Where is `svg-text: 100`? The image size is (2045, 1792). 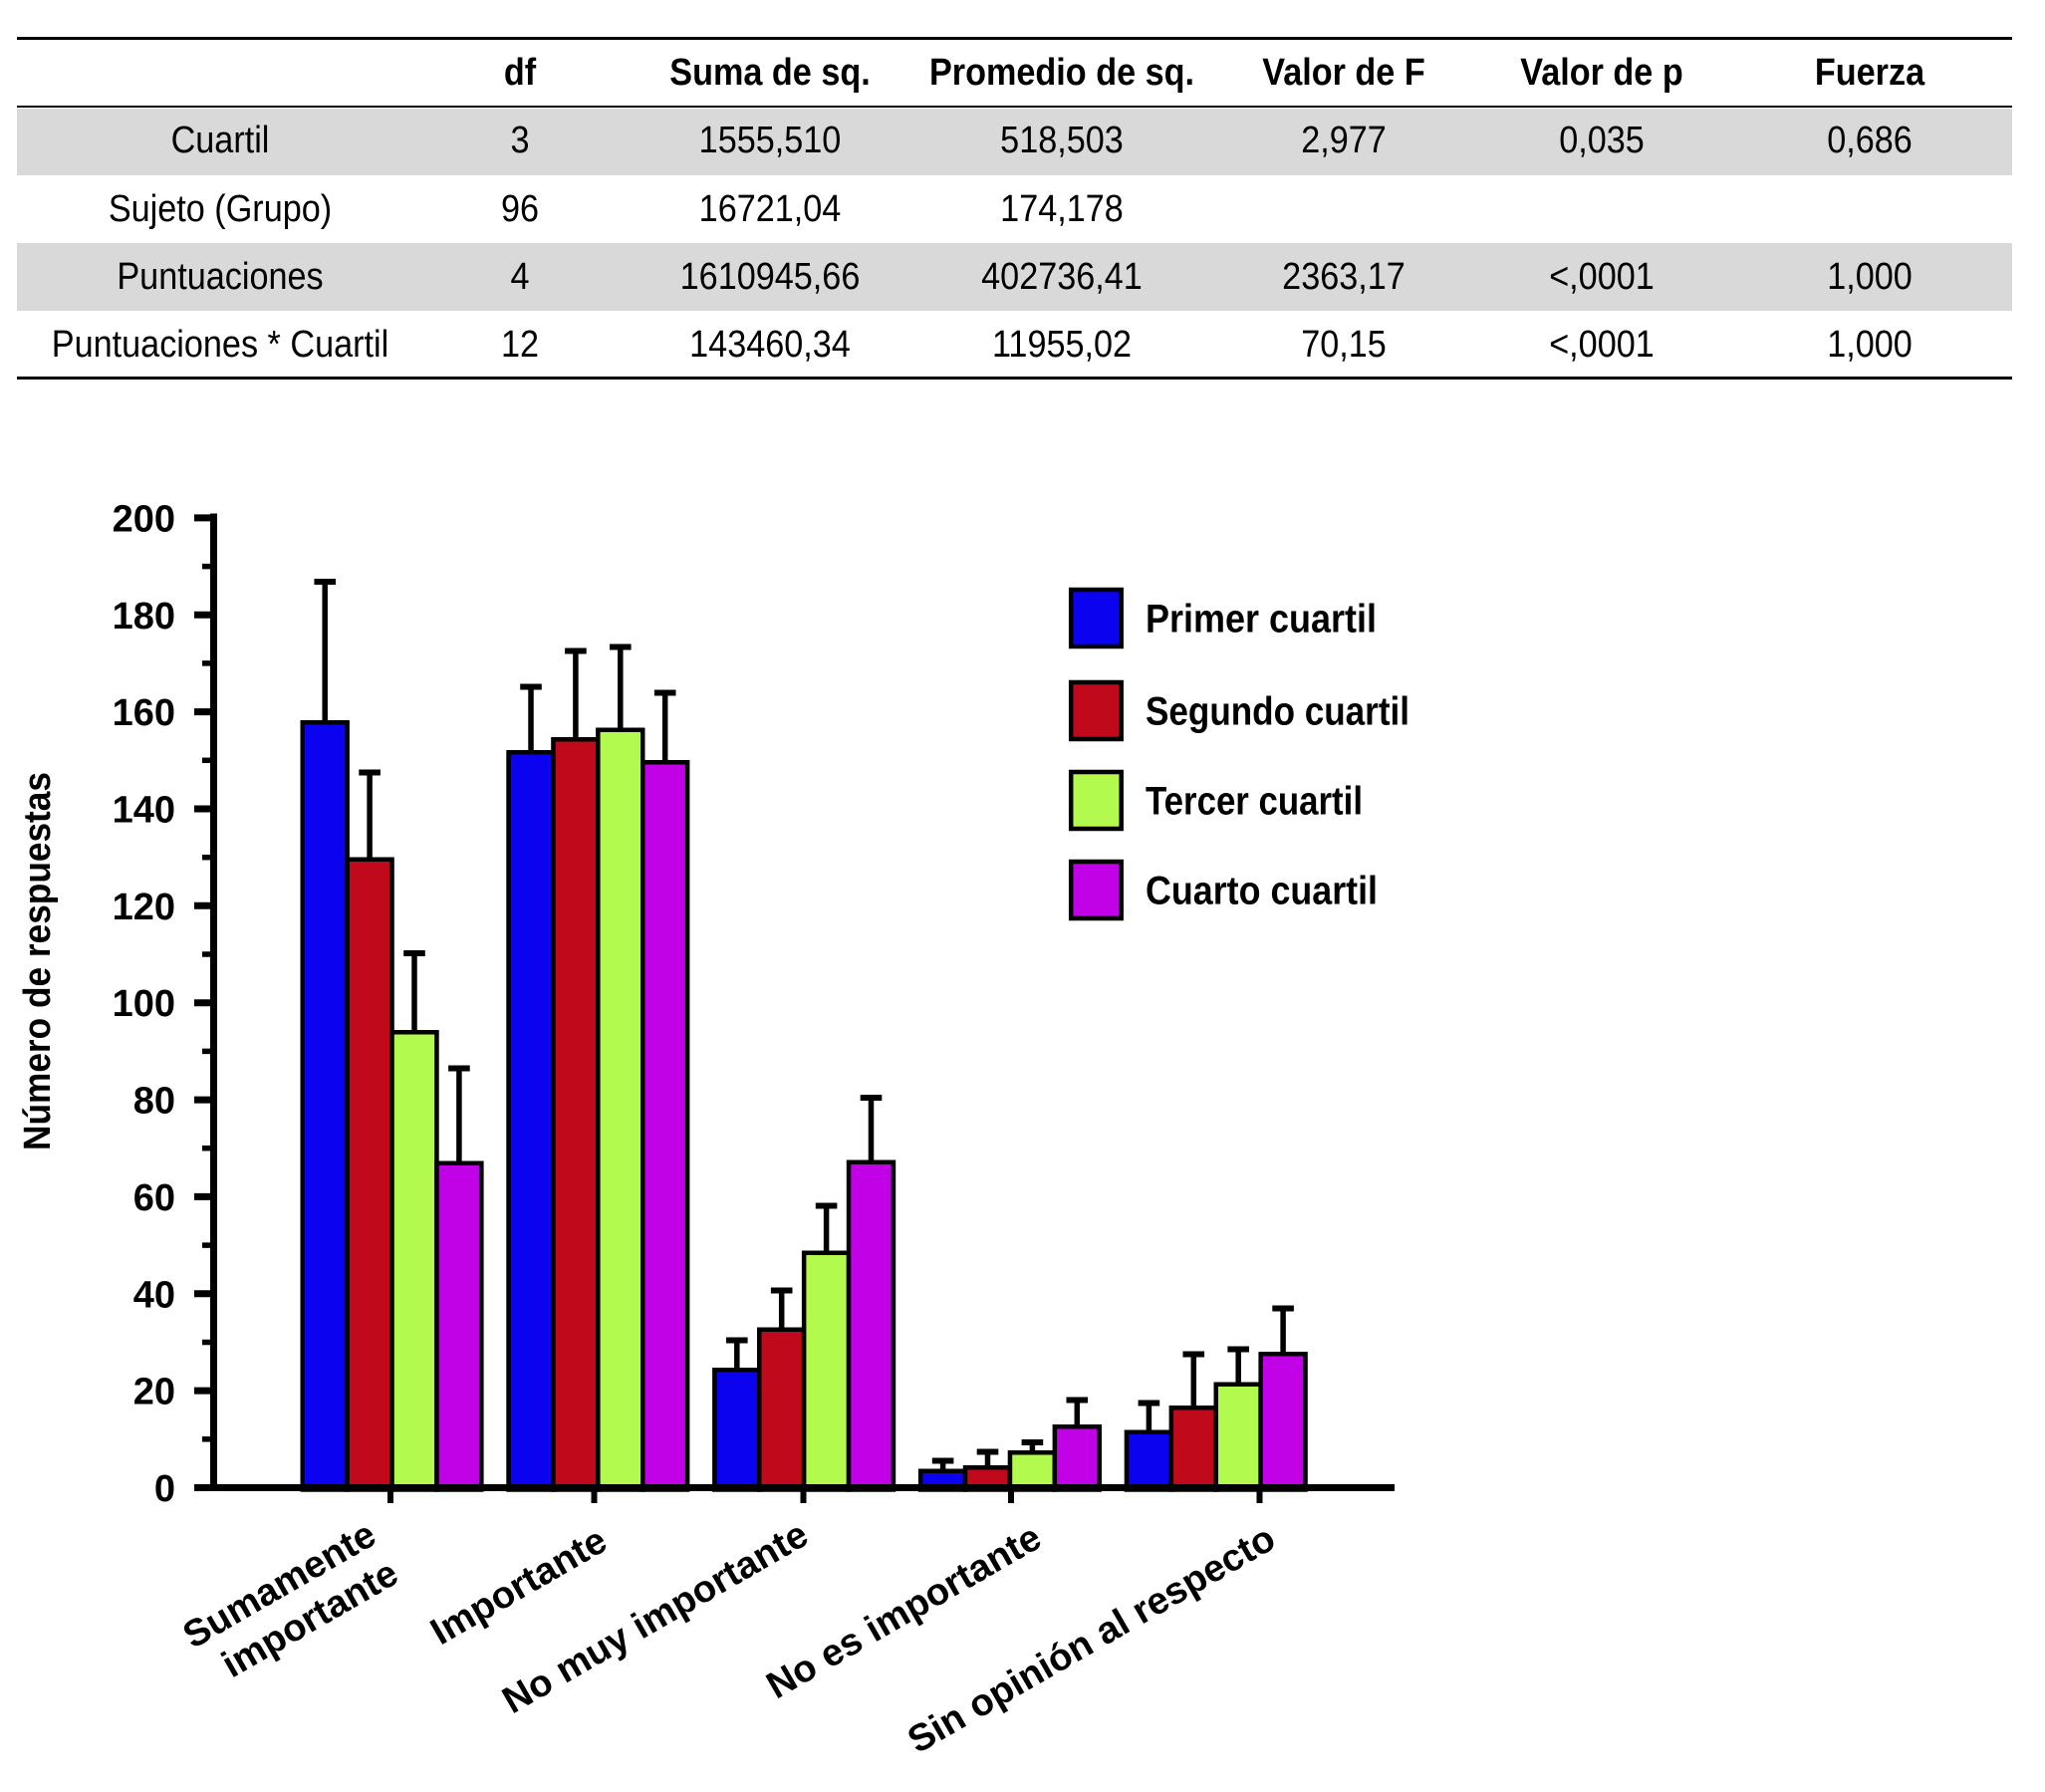 svg-text: 100 is located at coordinates (144, 1004).